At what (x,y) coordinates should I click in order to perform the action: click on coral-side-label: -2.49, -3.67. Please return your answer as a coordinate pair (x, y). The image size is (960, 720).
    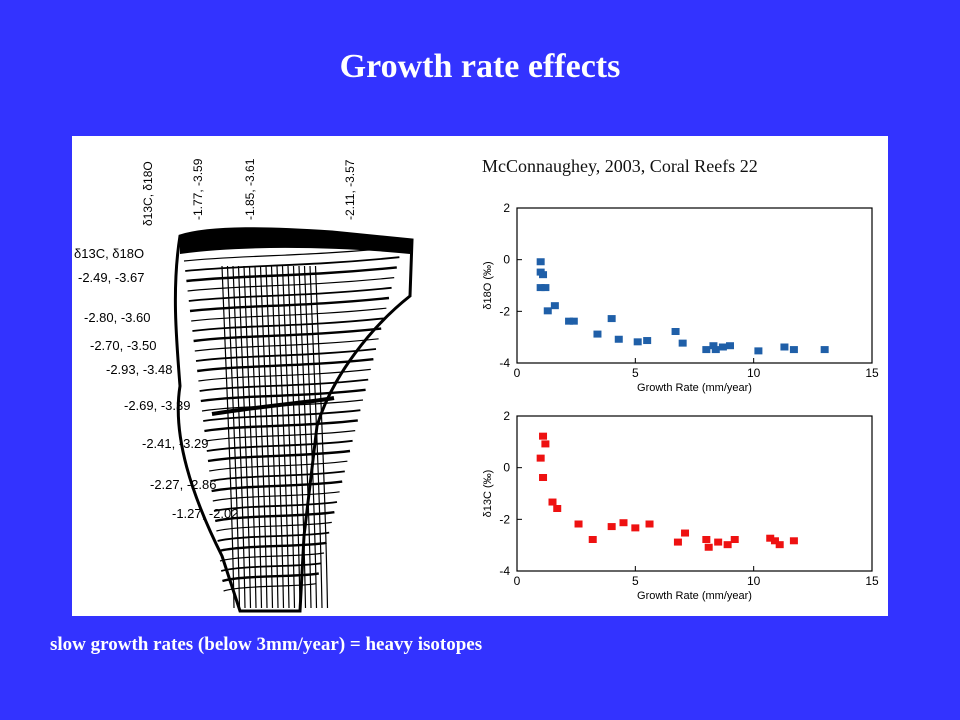
    Looking at the image, I should click on (111, 277).